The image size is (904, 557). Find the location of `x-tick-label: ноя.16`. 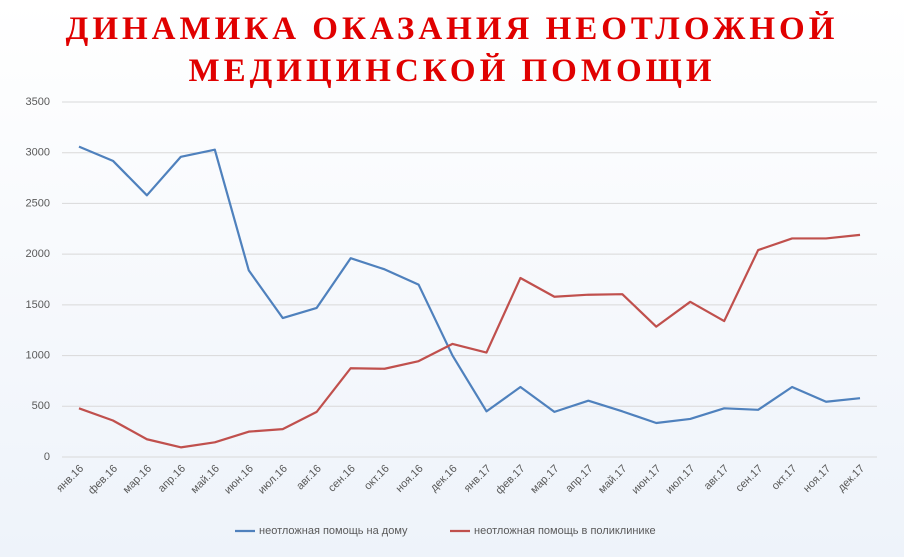

x-tick-label: ноя.16 is located at coordinates (410, 479).